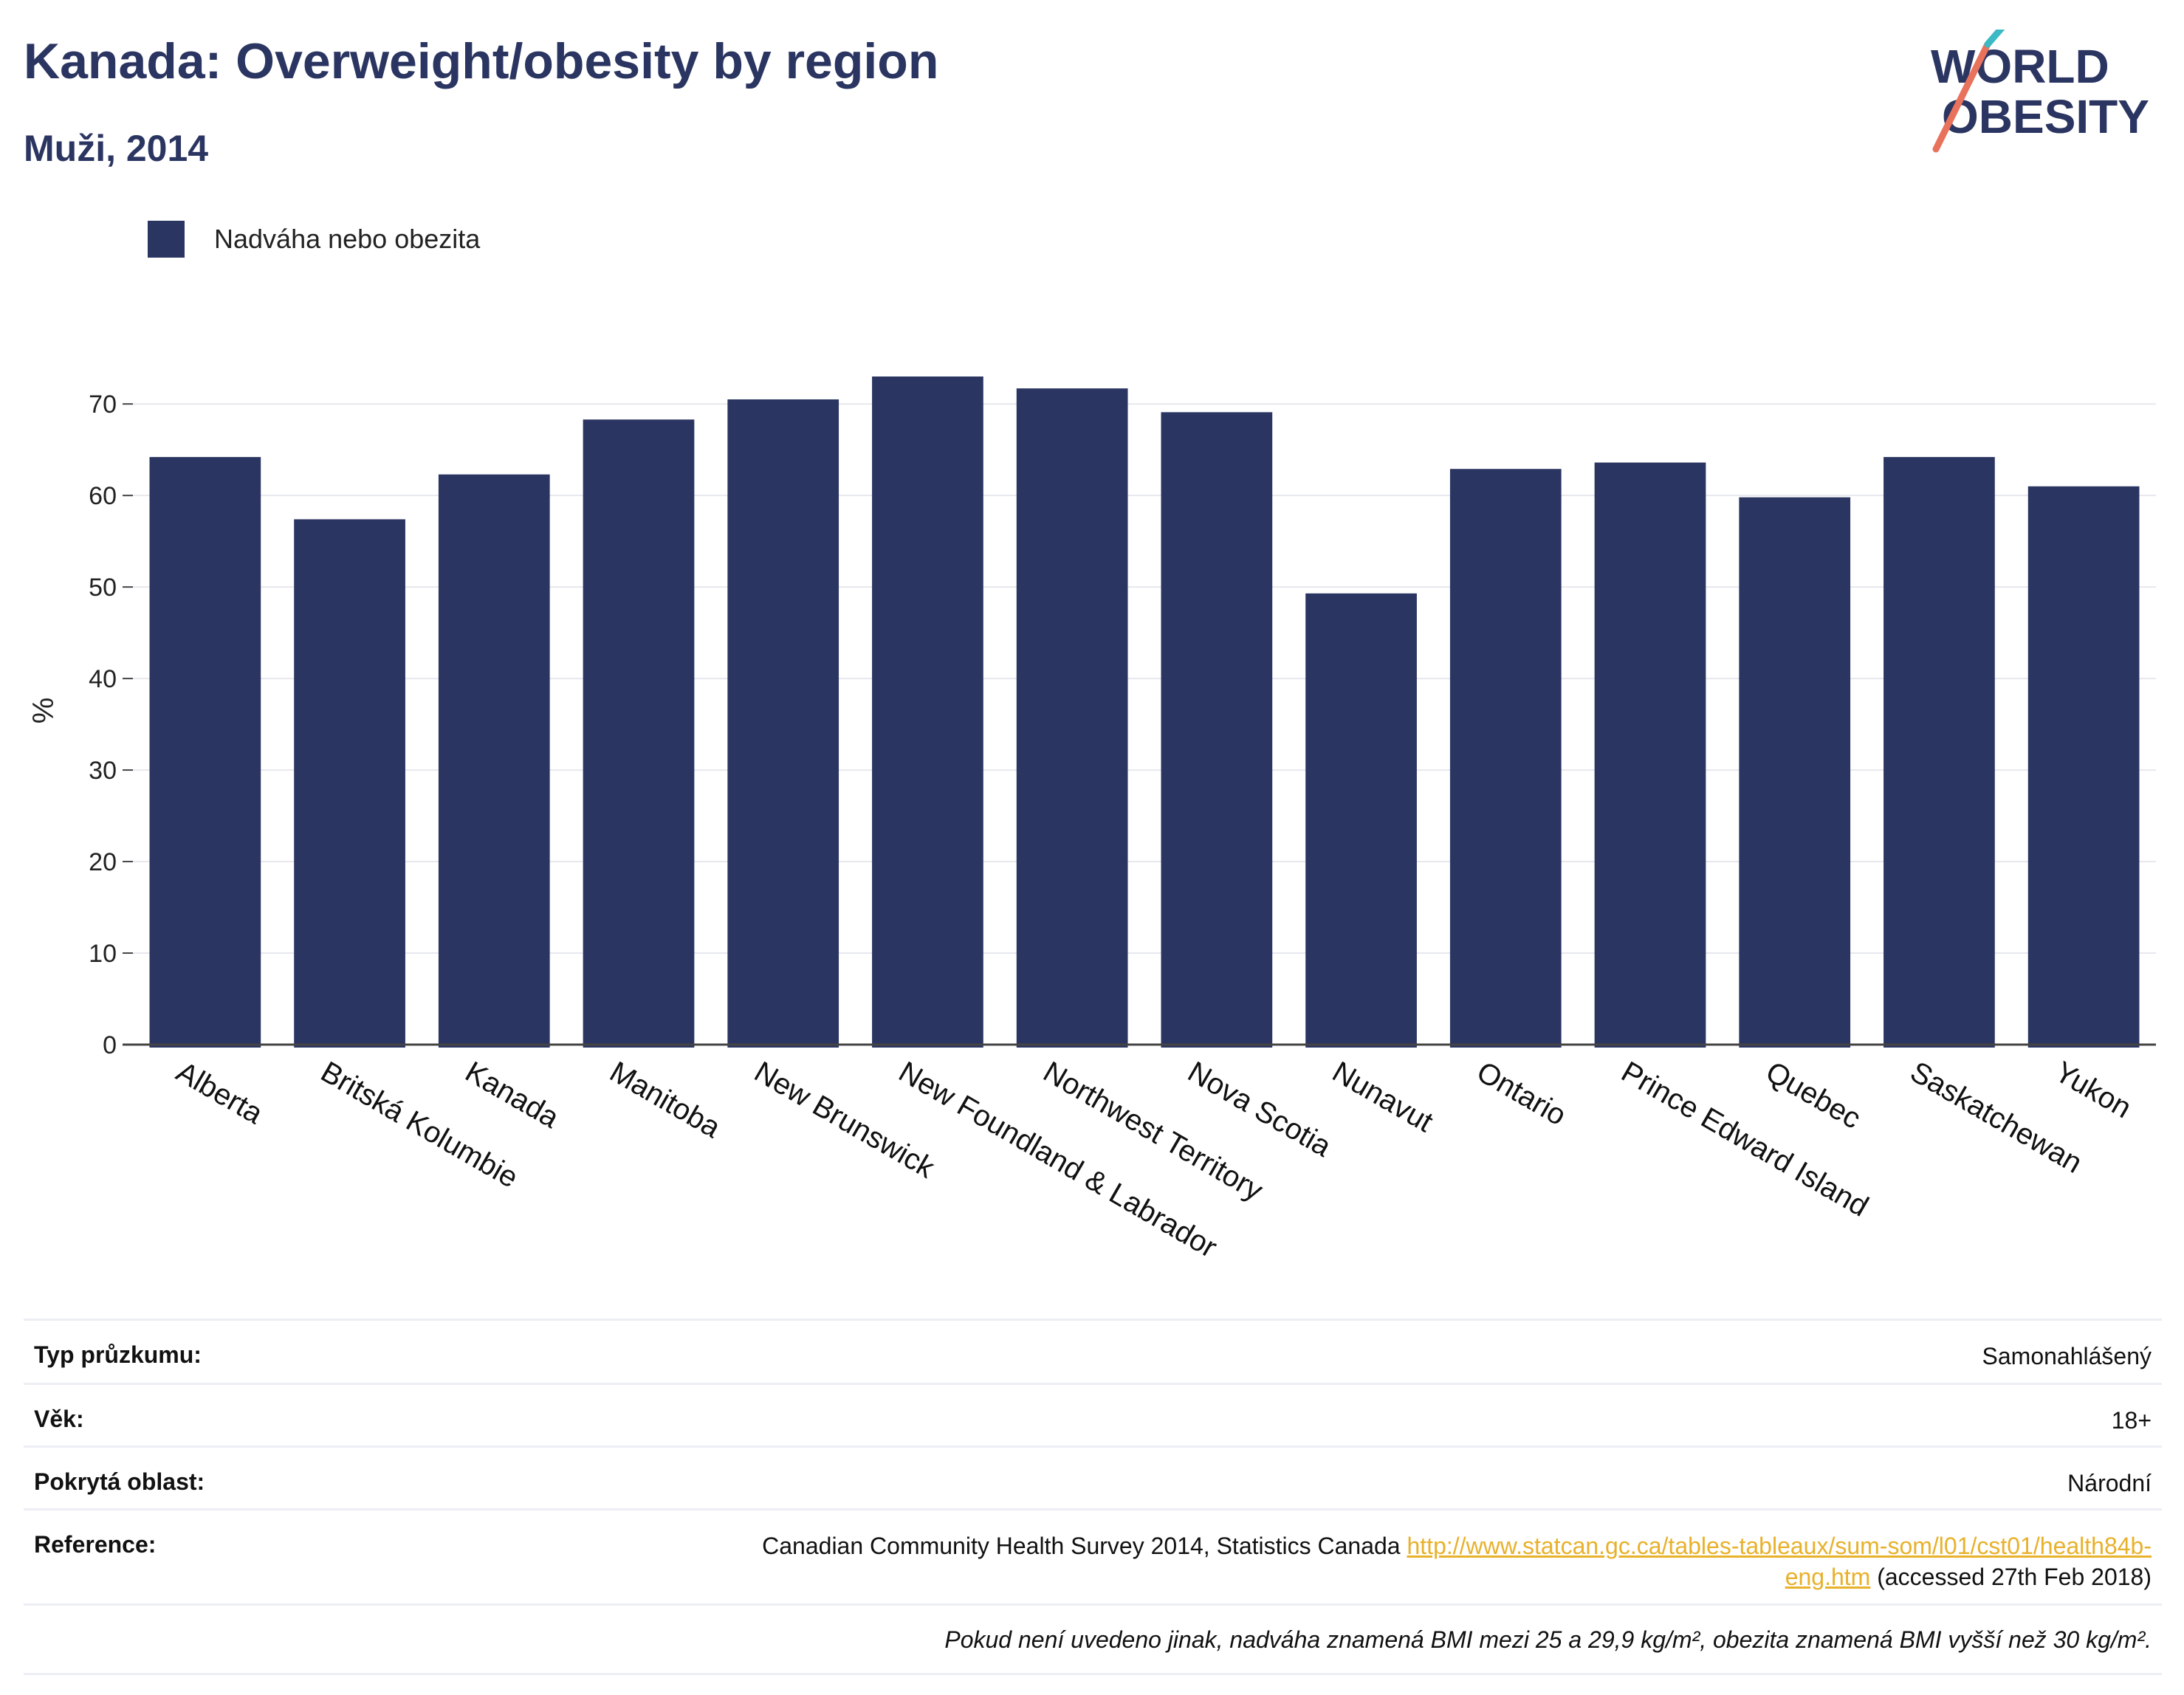  Describe the element at coordinates (481, 61) in the screenshot. I see `chart-title: Kanada: Overweight/obesity by region` at that location.